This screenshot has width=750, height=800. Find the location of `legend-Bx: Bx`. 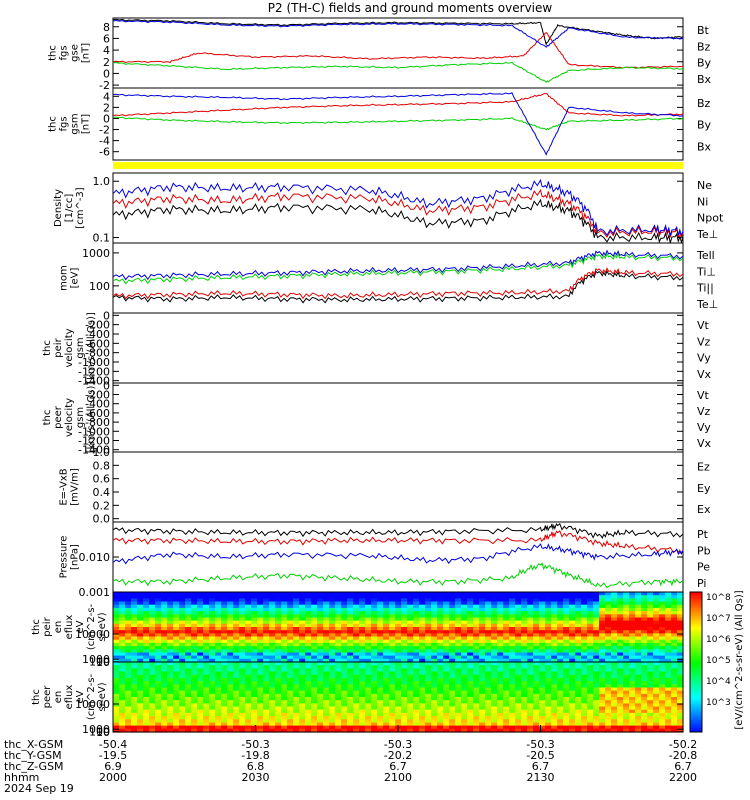

legend-Bx: Bx is located at coordinates (704, 147).